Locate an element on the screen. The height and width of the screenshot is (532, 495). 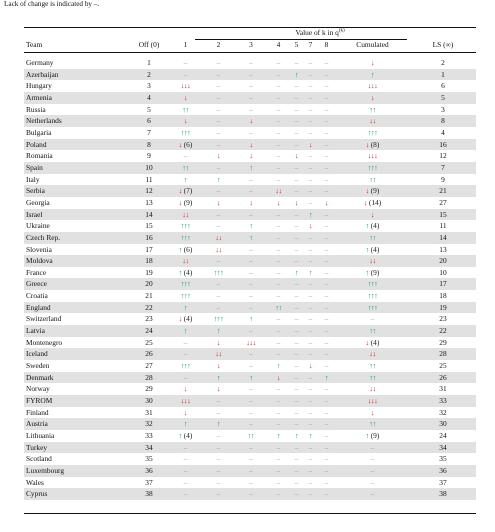
official-rank: 21 is located at coordinates (149, 296).